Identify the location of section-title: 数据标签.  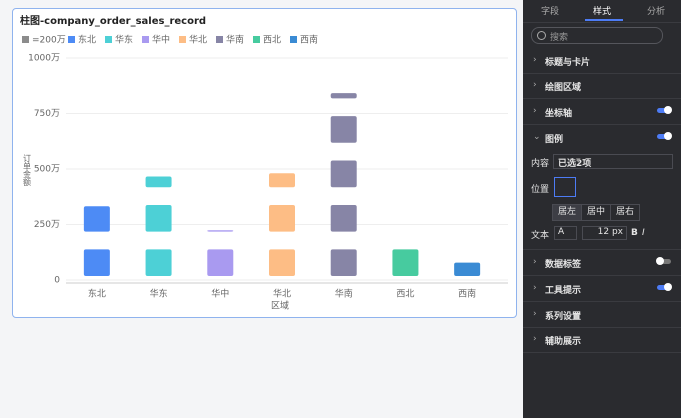
(563, 265).